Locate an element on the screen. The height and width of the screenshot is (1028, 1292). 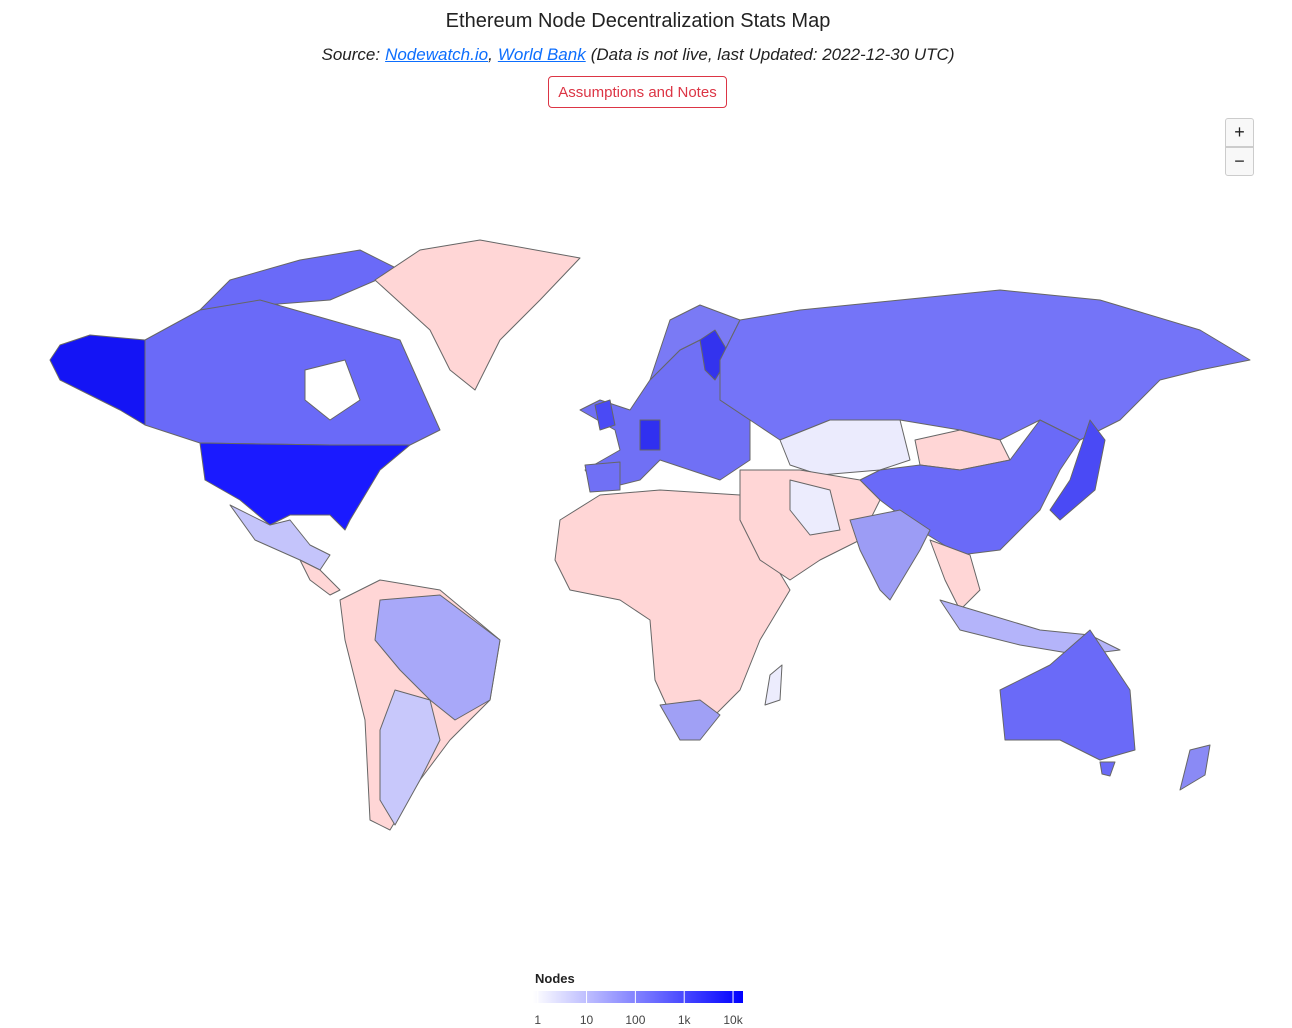
zoom-in: + is located at coordinates (1239, 132).